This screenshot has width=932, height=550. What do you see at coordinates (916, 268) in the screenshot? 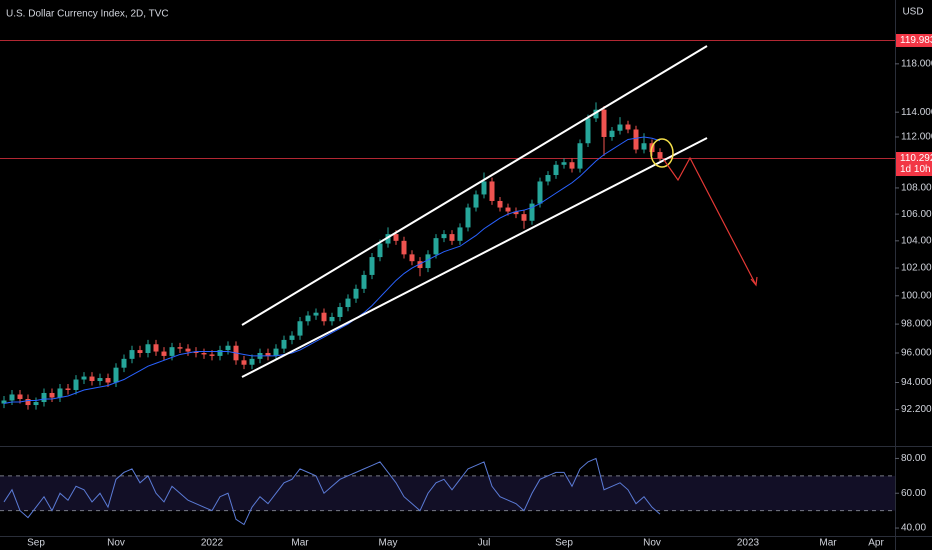
I see `y-tick-label: 102.000` at bounding box center [916, 268].